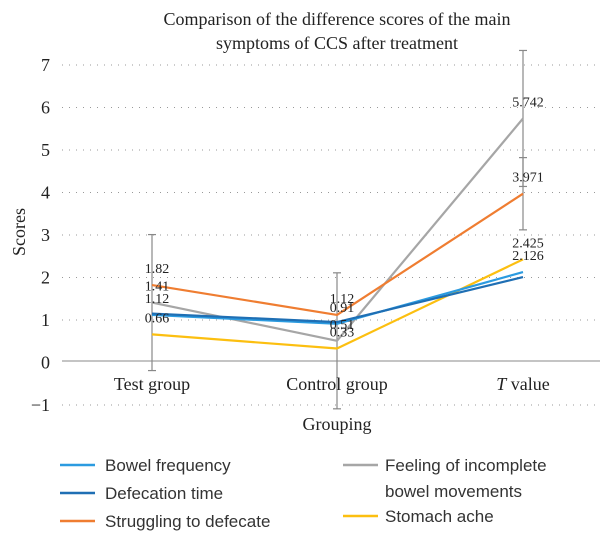 The image size is (605, 539). I want to click on x-tick-label: T value, so click(523, 384).